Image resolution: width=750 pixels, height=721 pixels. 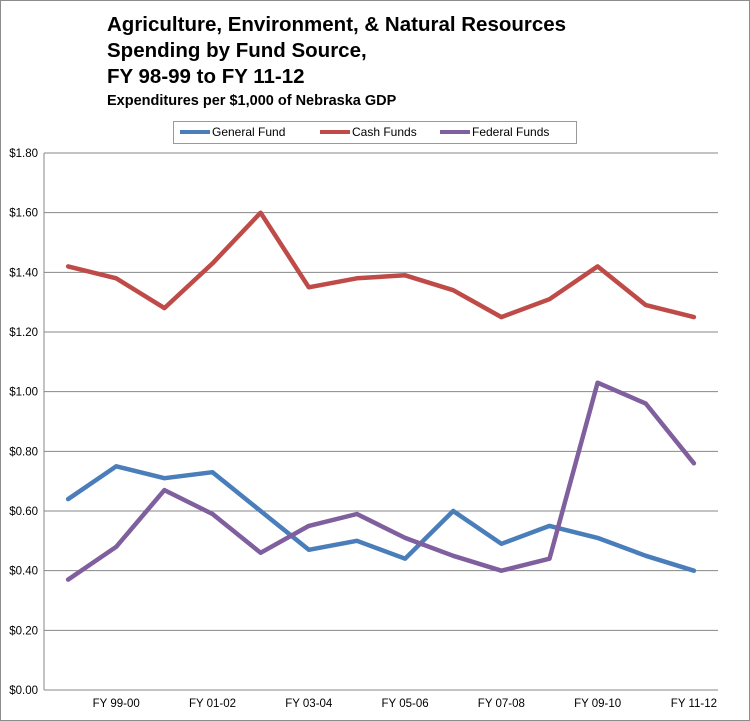 I want to click on legend-swatch-cash-funds, so click(x=335, y=131).